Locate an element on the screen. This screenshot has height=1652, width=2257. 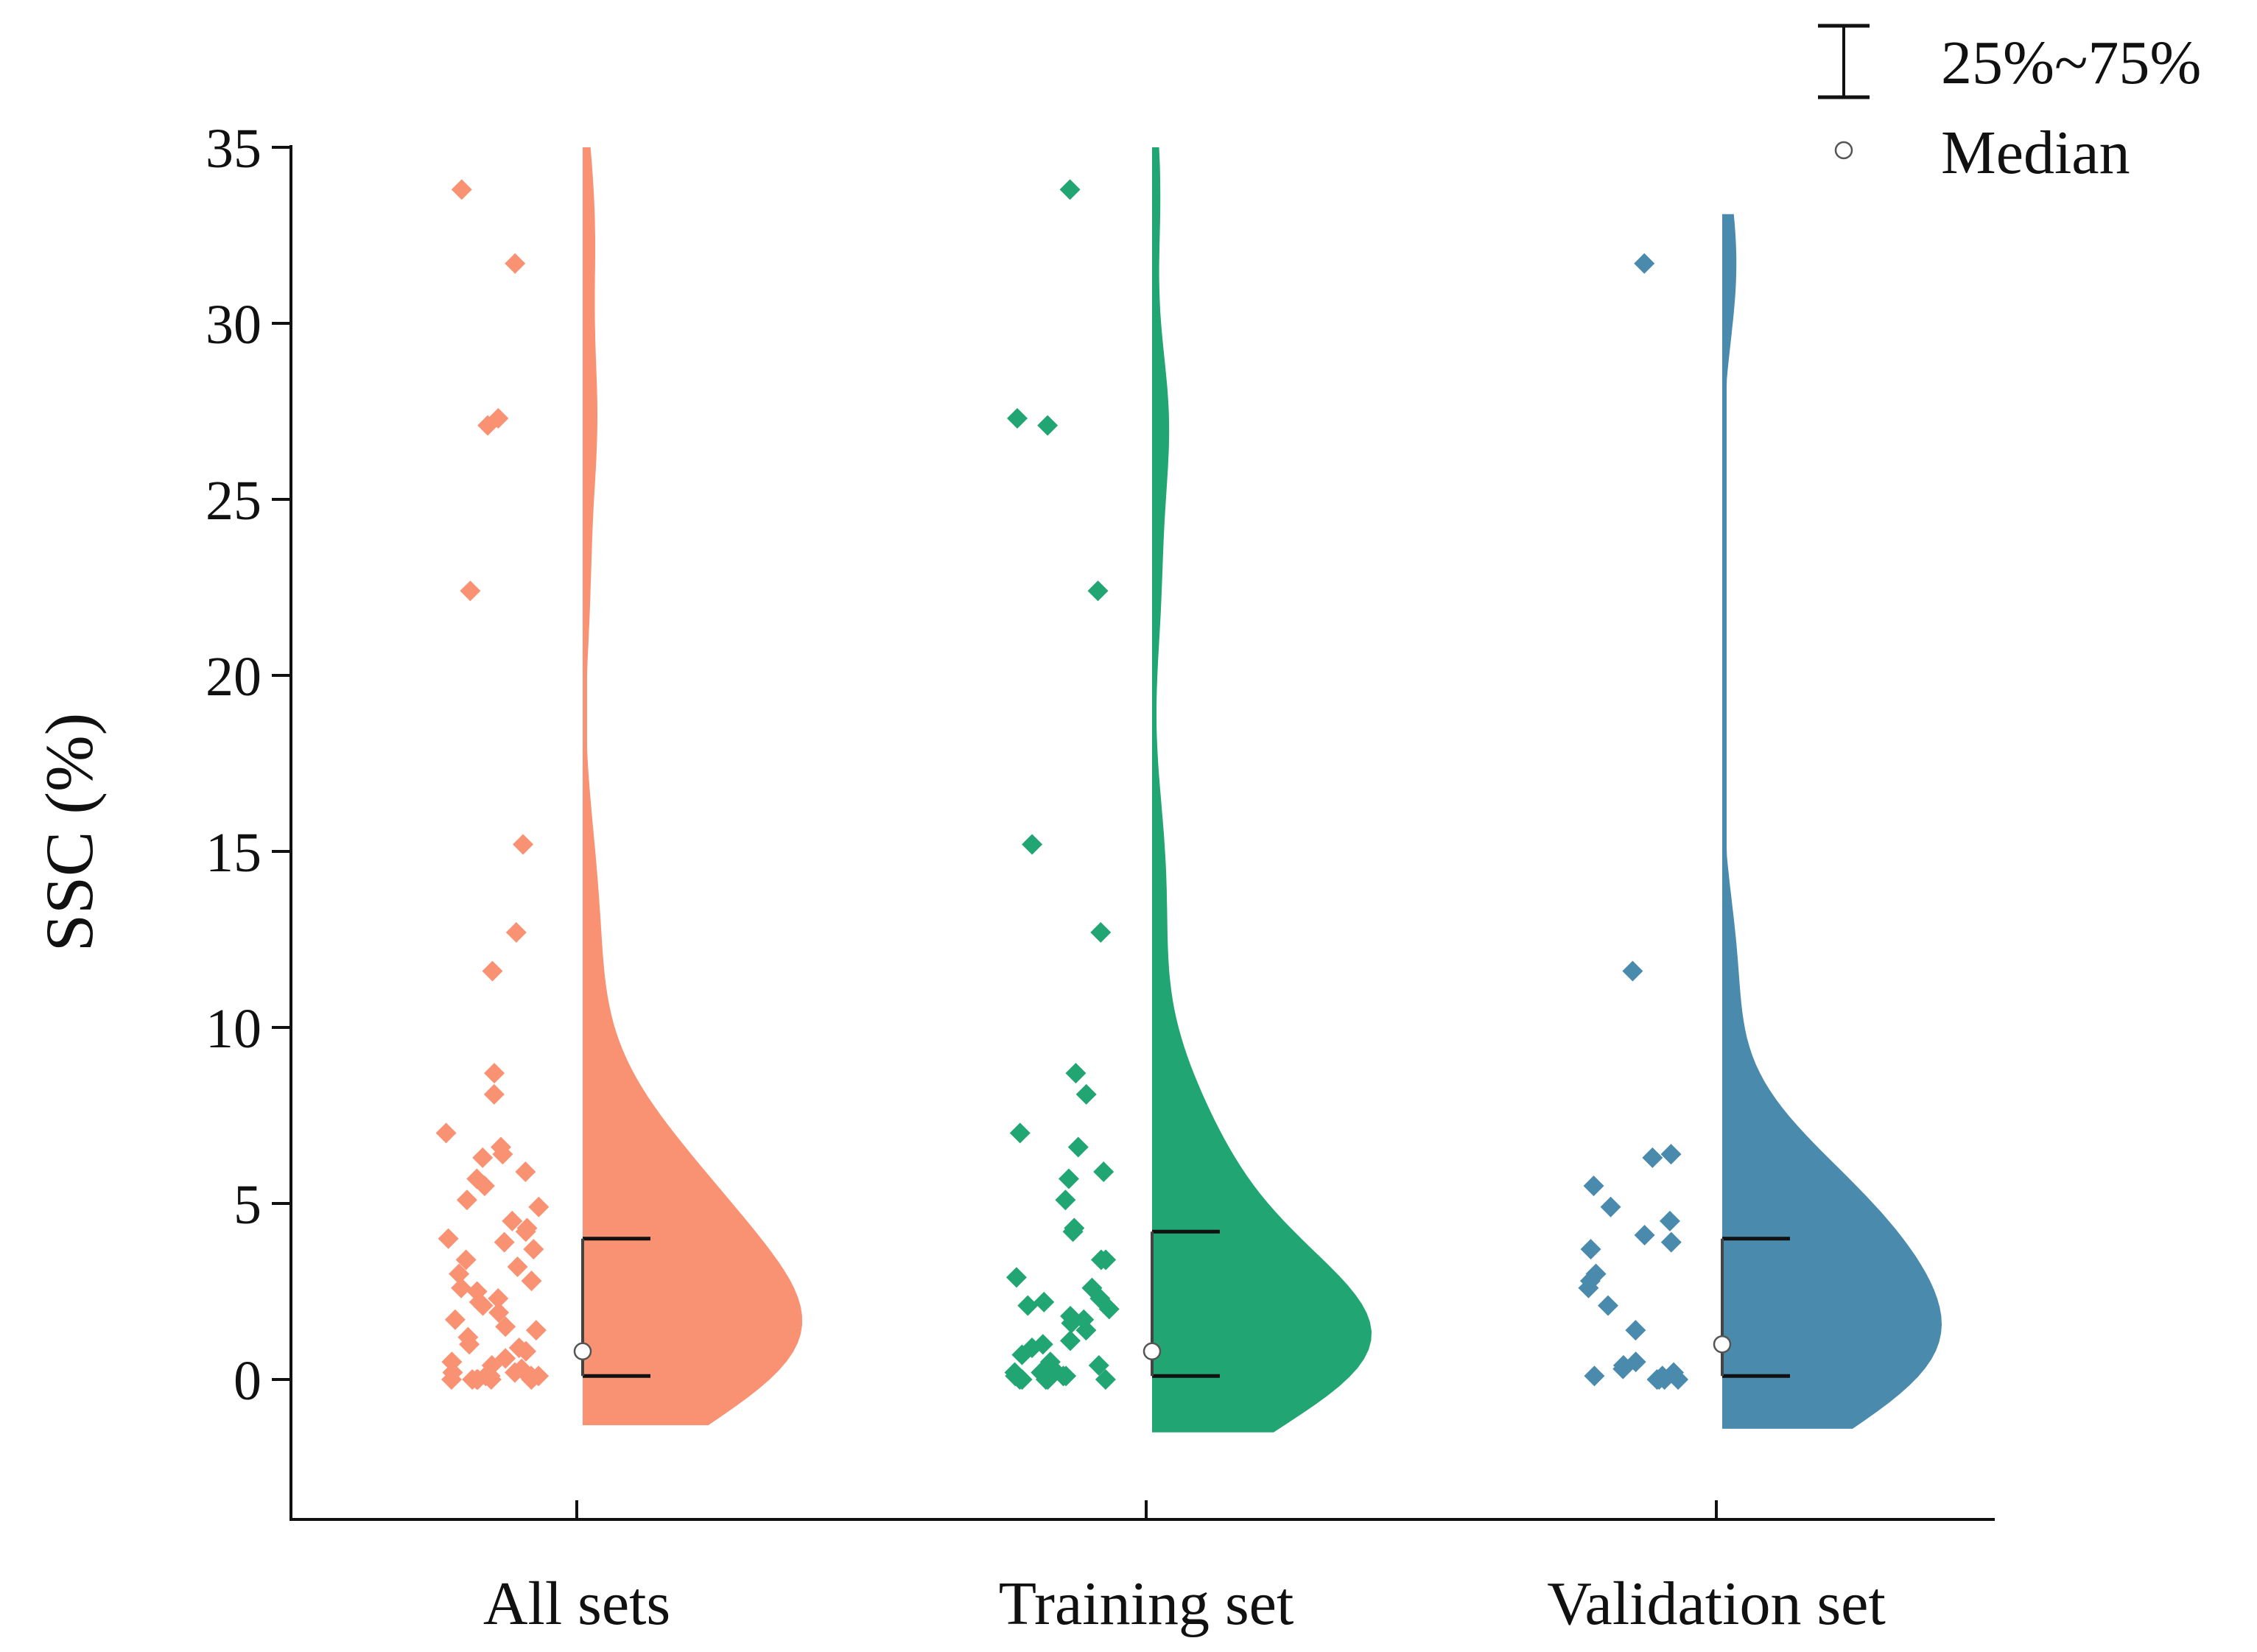
legend-iqr-bracket-icon is located at coordinates (1844, 61).